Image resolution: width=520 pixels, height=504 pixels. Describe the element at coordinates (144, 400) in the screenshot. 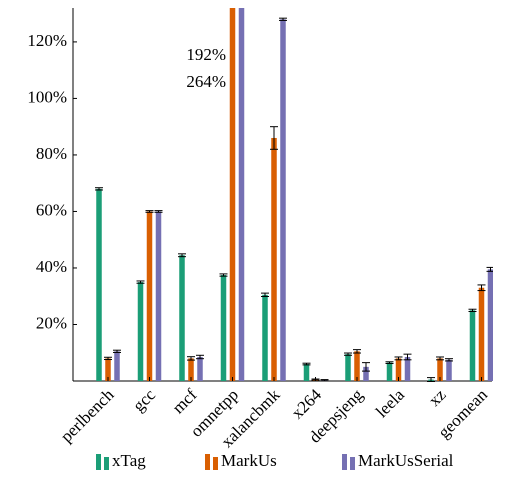

I see `x-tick-label: gcc` at that location.